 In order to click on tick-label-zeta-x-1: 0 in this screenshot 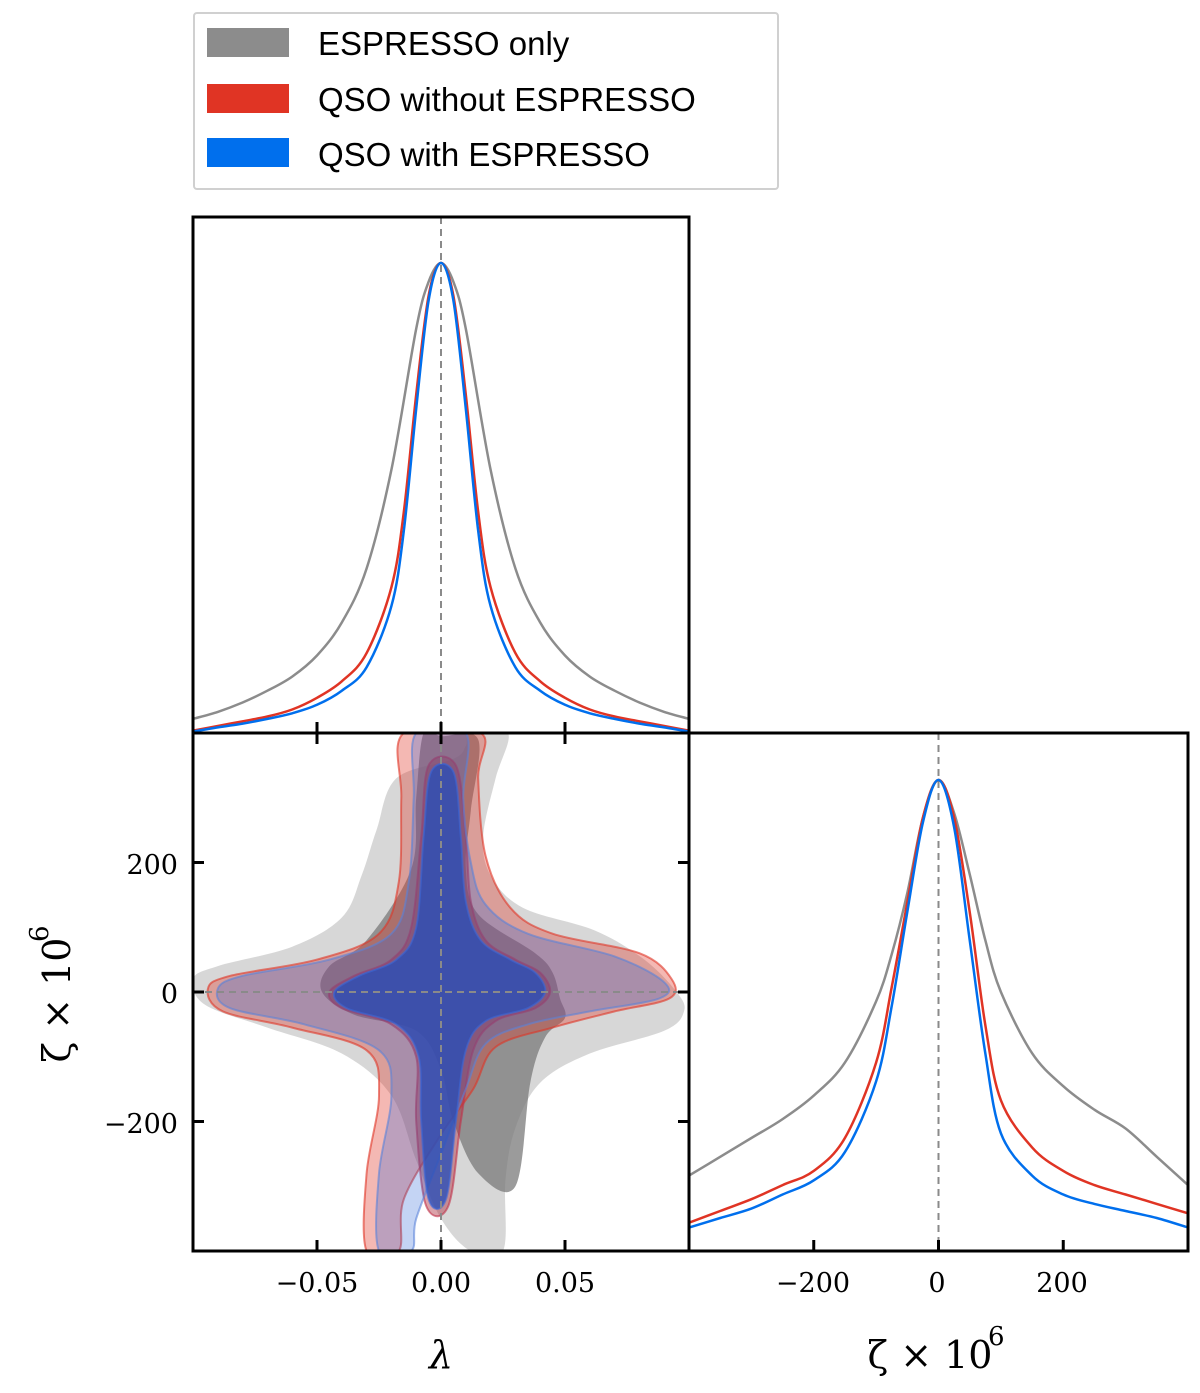, I will do `click(936, 1283)`.